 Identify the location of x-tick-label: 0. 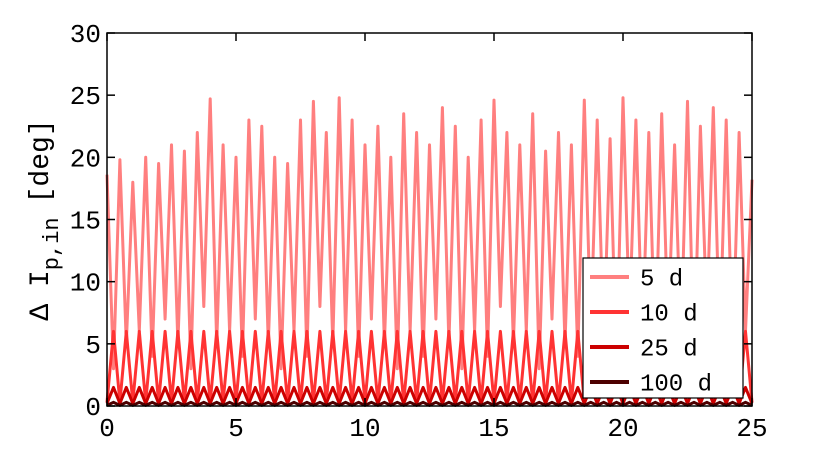
(107, 429).